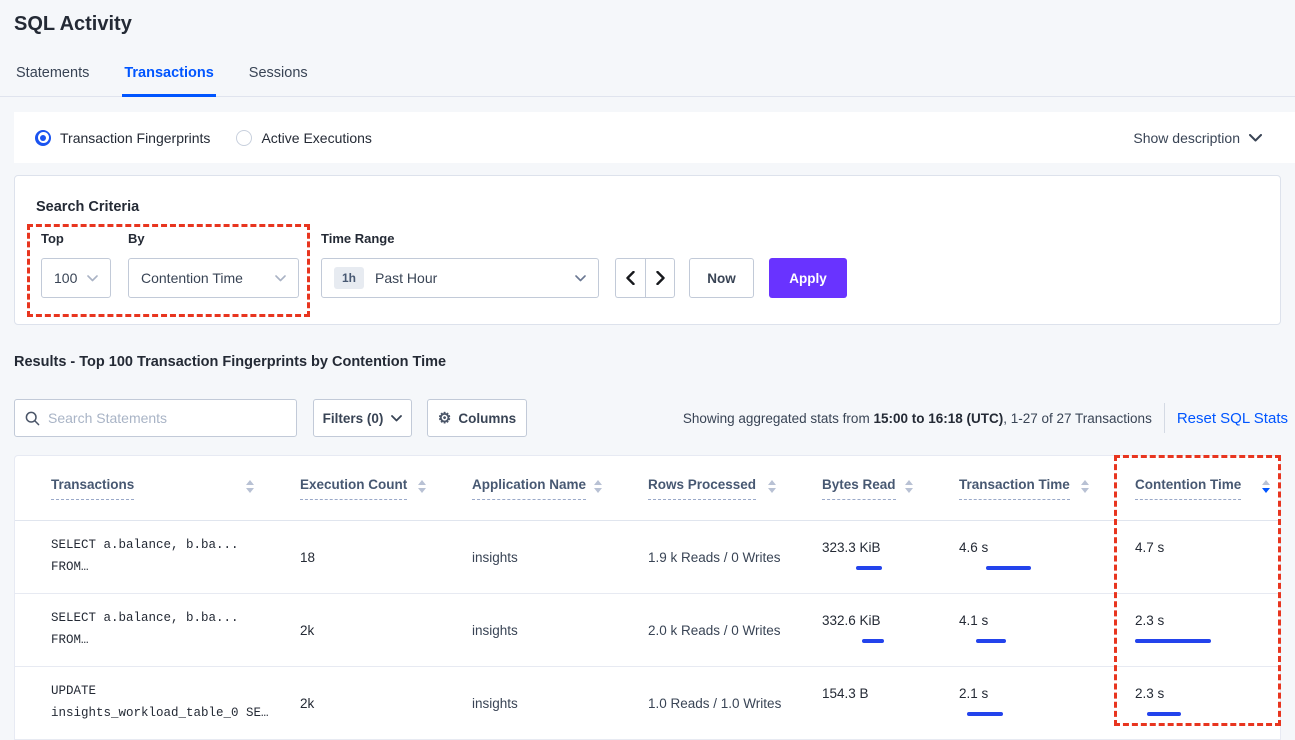  Describe the element at coordinates (278, 73) in the screenshot. I see `tab-sessions: Sessions` at that location.